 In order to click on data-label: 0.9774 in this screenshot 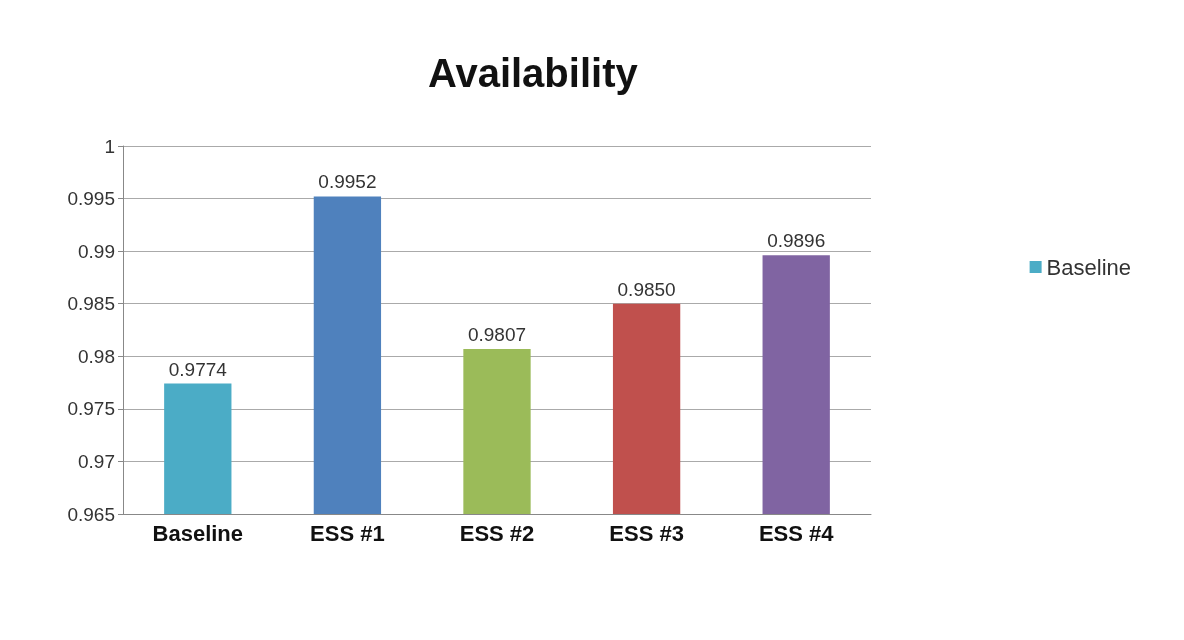, I will do `click(198, 369)`.